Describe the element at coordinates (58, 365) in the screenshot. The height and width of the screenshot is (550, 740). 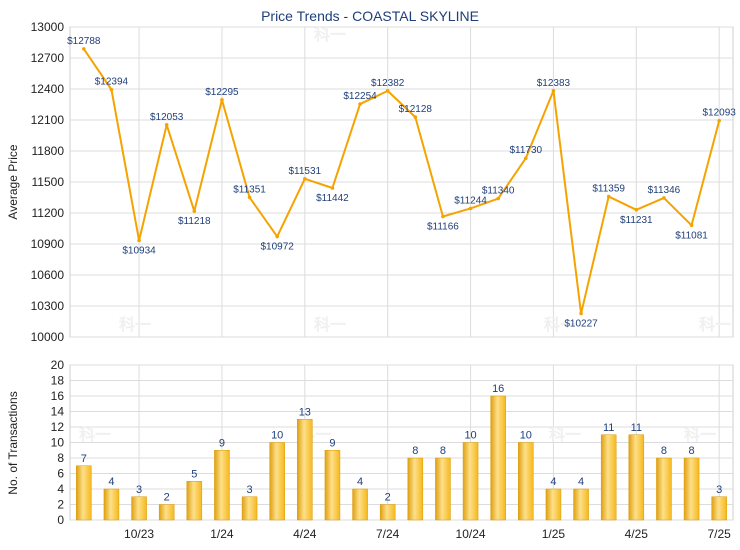
I see `transactions-y-tick-label: 20` at that location.